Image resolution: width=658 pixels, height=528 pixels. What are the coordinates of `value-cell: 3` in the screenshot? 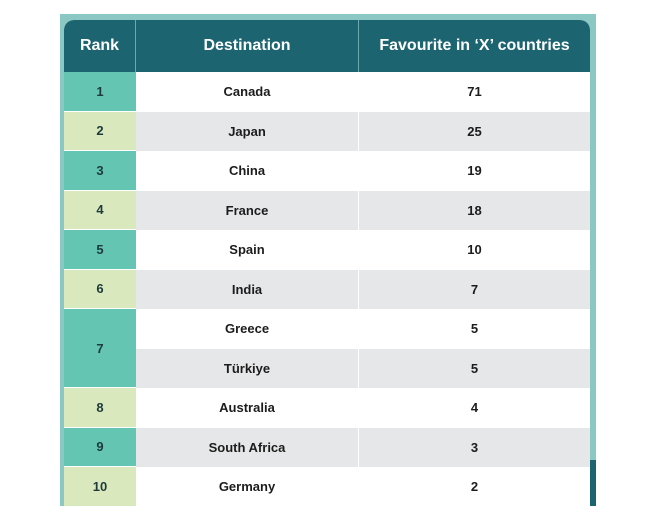 It's located at (474, 447).